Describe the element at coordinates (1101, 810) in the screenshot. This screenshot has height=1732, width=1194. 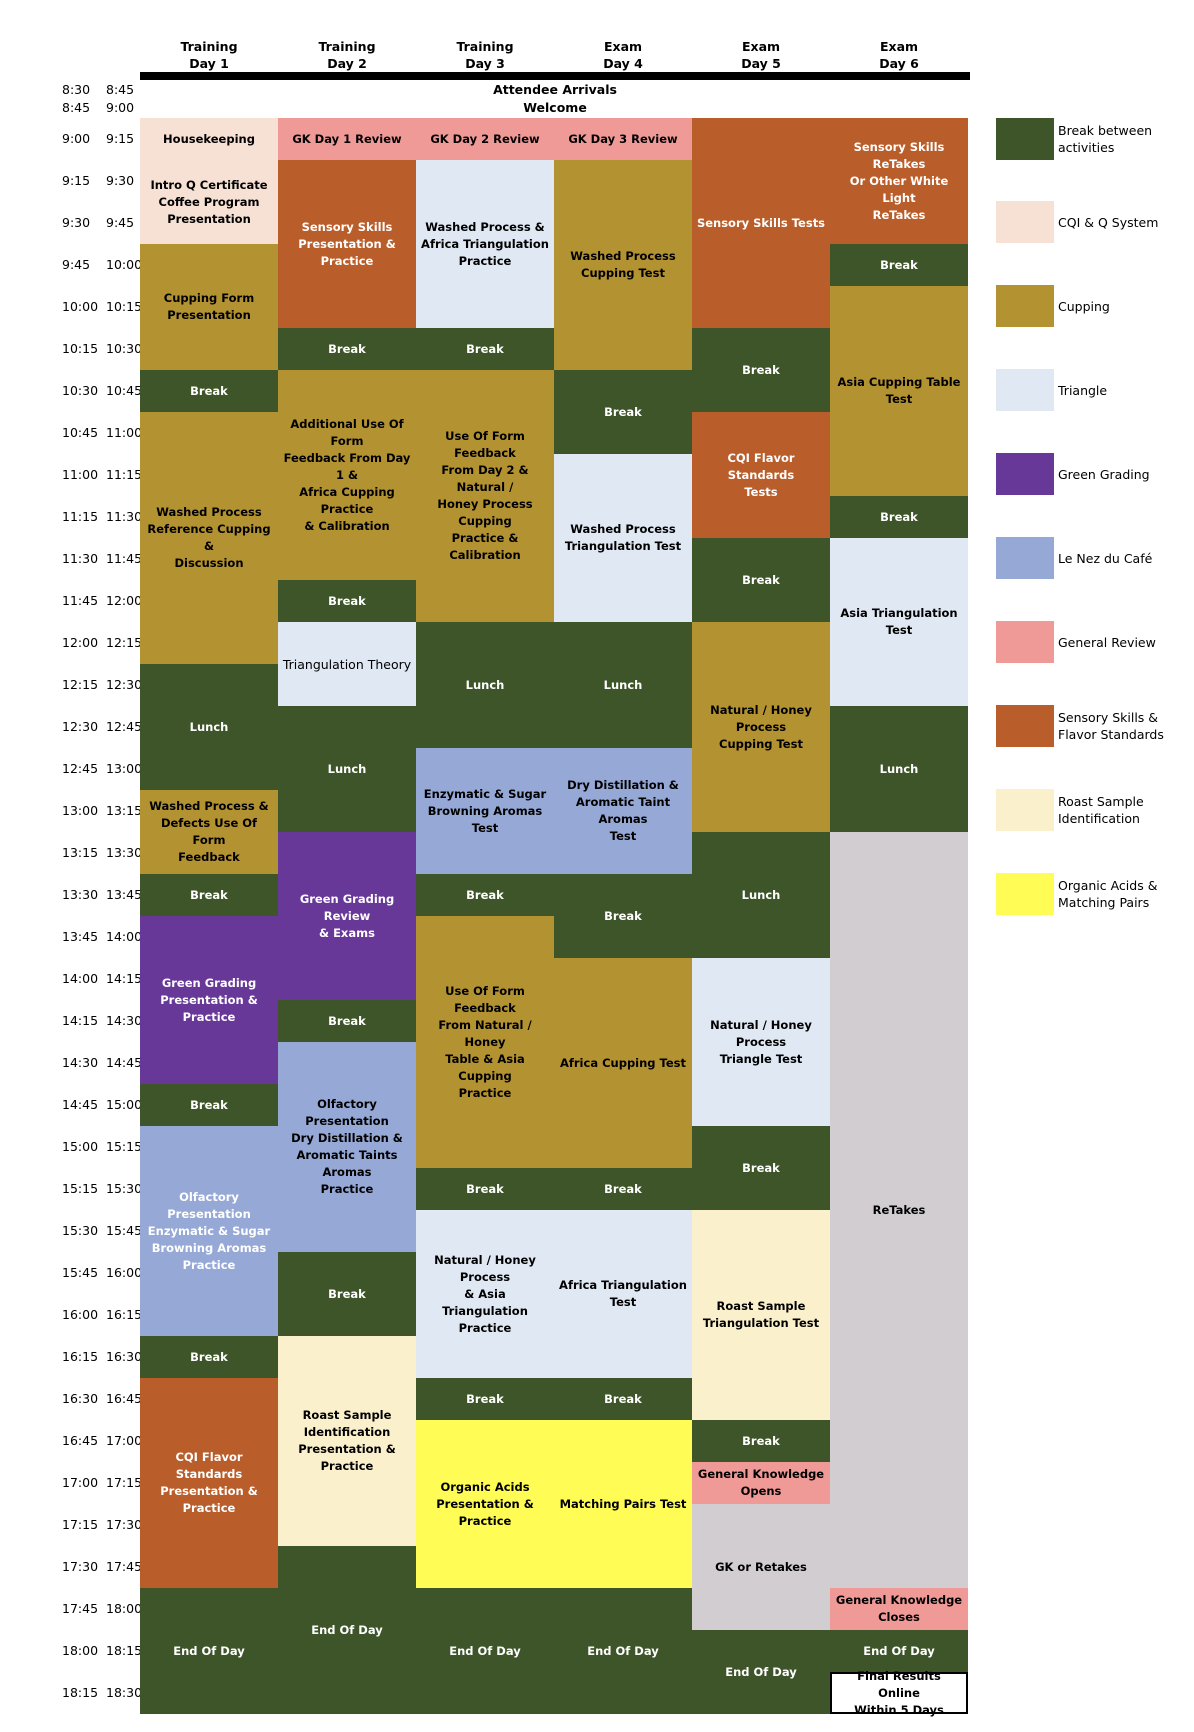
I see `legend-label-roast: Roast Sample Identification` at that location.